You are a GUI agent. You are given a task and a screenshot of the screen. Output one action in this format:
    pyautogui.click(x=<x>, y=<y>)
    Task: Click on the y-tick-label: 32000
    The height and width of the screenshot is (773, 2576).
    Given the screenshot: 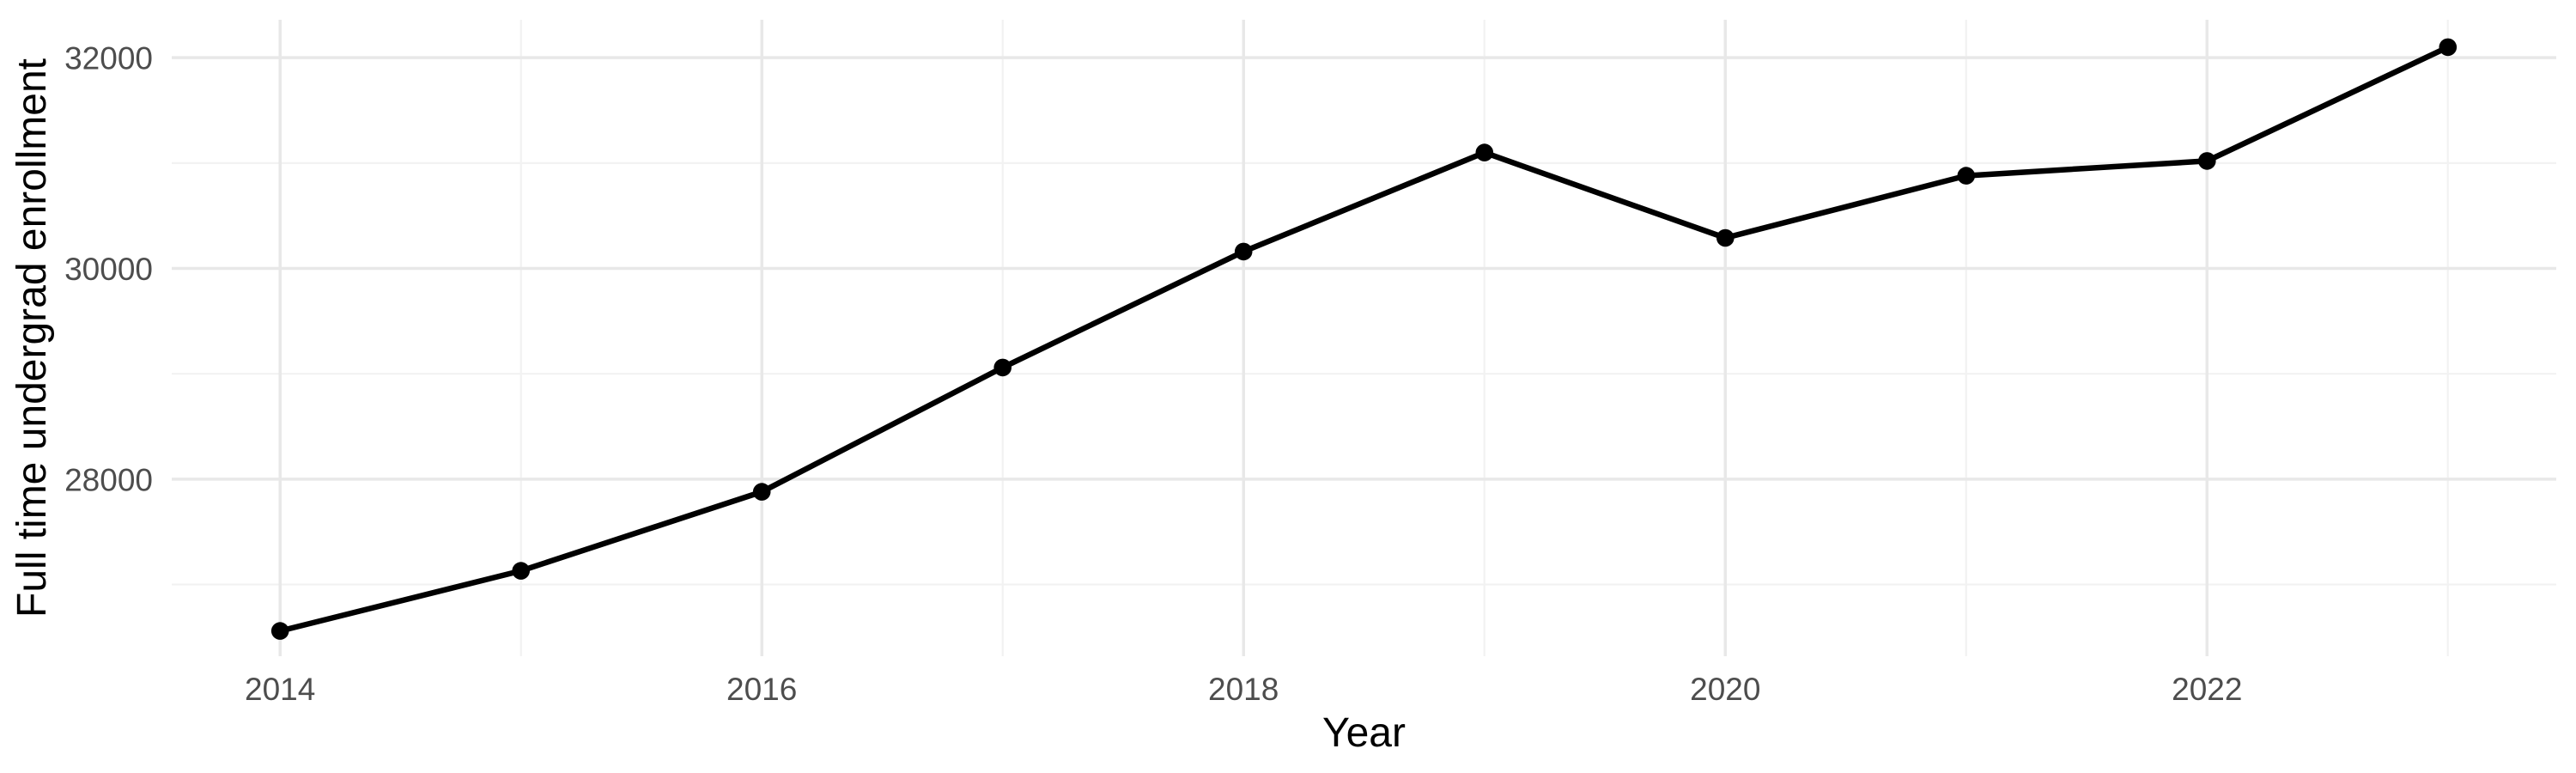 What is the action you would take?
    pyautogui.click(x=109, y=58)
    